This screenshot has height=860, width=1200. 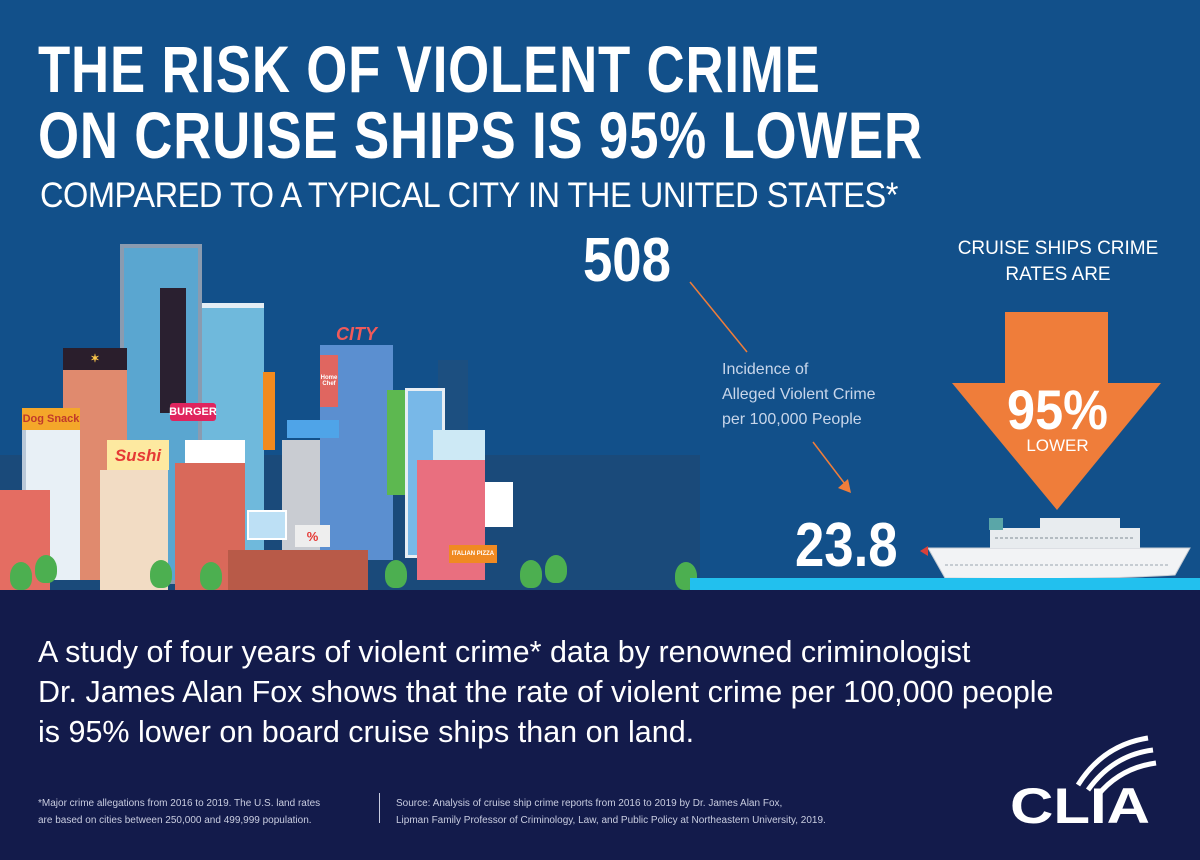 What do you see at coordinates (940, 430) in the screenshot?
I see `pointer-lines` at bounding box center [940, 430].